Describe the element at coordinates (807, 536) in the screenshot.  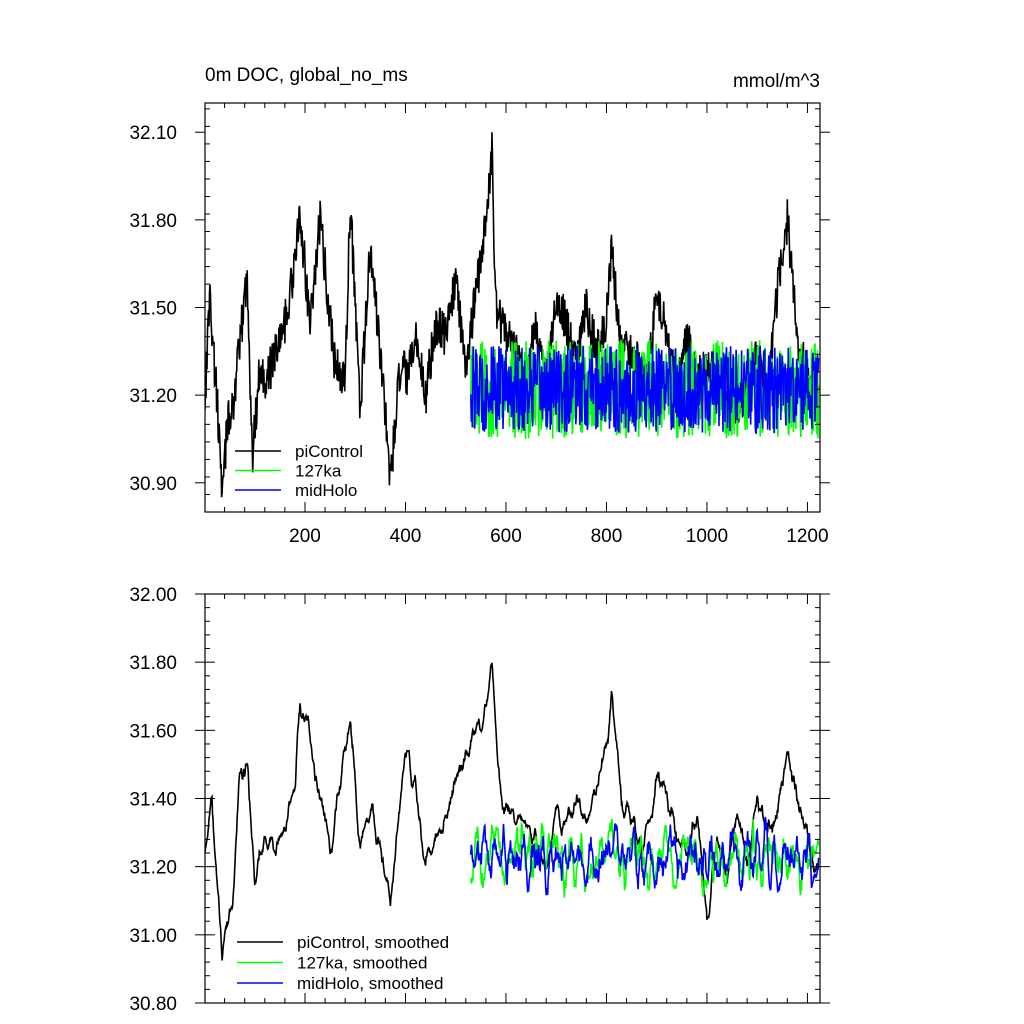
I see `x-tick-label: 1200` at that location.